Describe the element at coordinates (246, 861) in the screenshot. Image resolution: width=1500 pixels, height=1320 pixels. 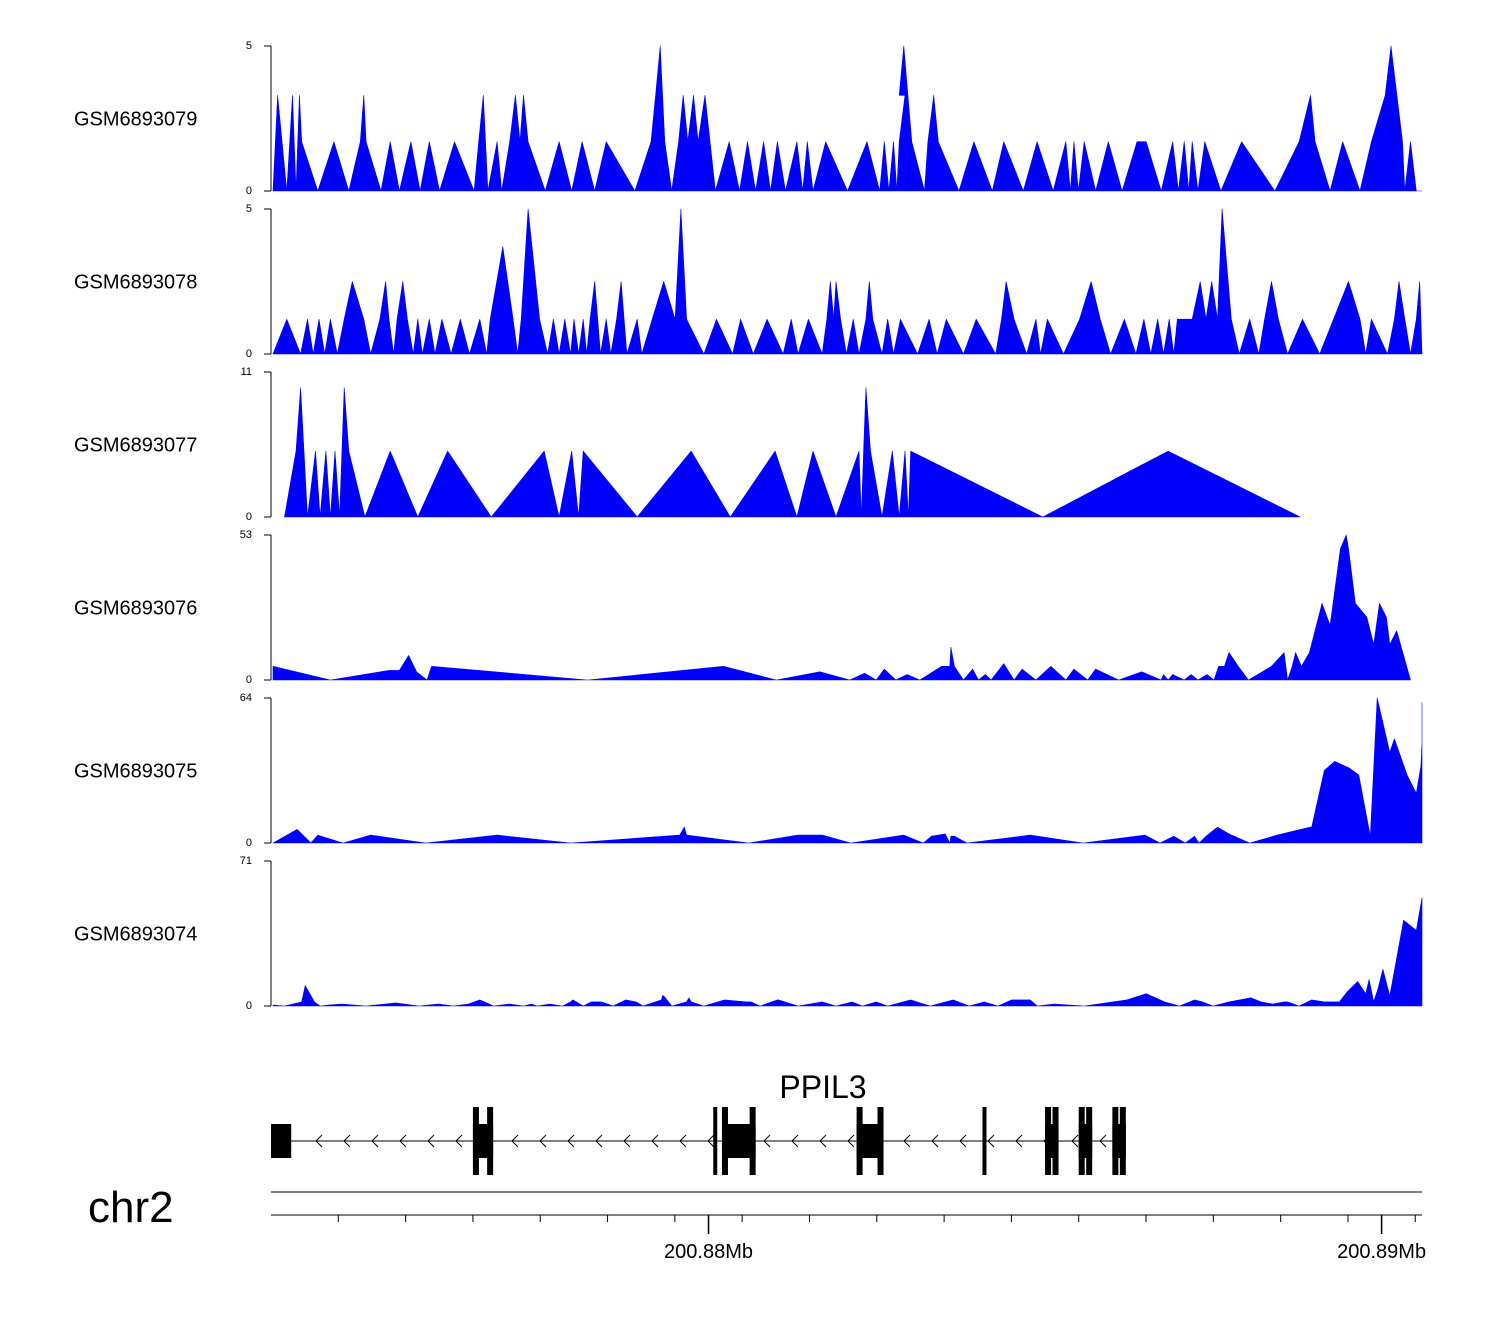
I see `y-axis-max-label: 71` at that location.